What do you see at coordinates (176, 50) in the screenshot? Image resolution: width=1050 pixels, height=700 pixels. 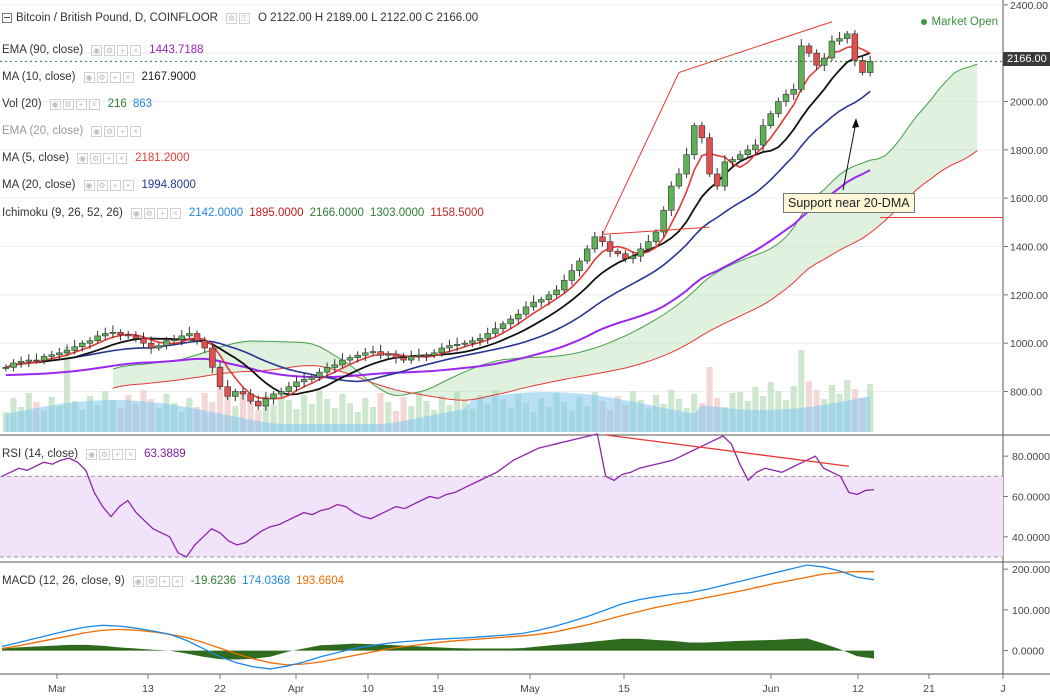 I see `indicator-value: 1443.7188` at bounding box center [176, 50].